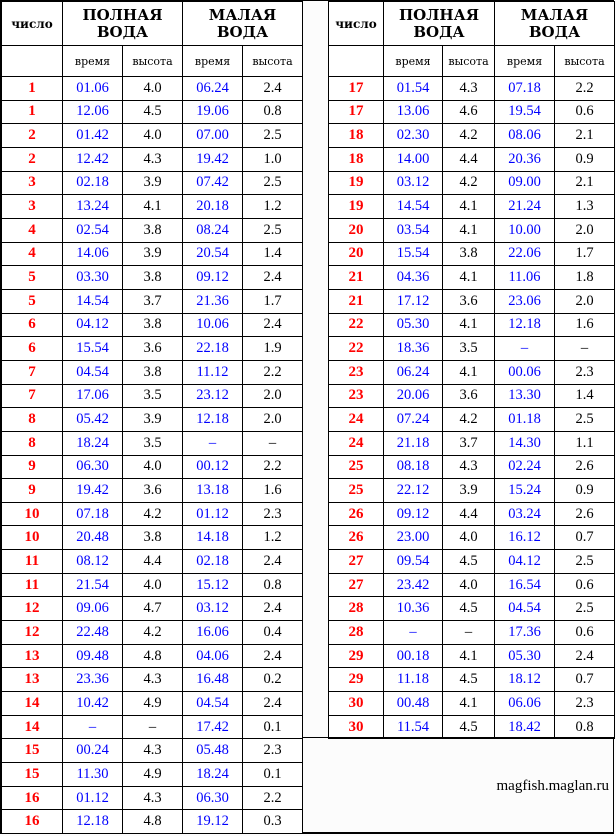  I want to click on high-water-height: 4.8, so click(152, 656).